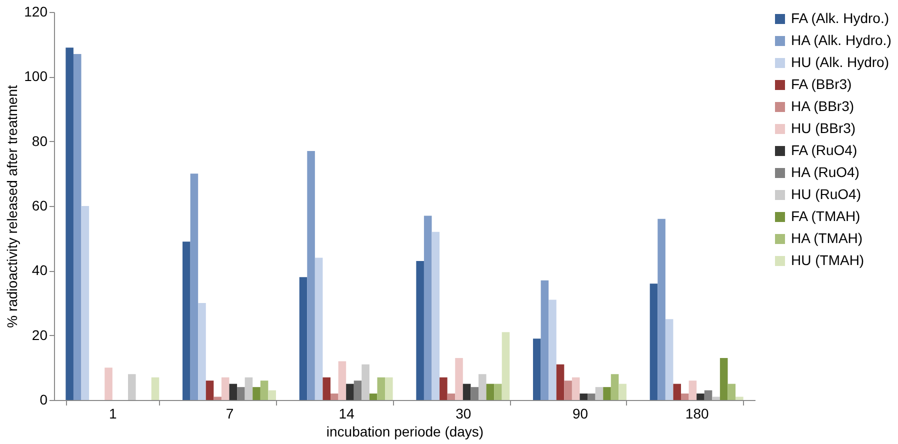 This screenshot has height=444, width=898. I want to click on legend-label: HU (Alk. Hydro), so click(840, 62).